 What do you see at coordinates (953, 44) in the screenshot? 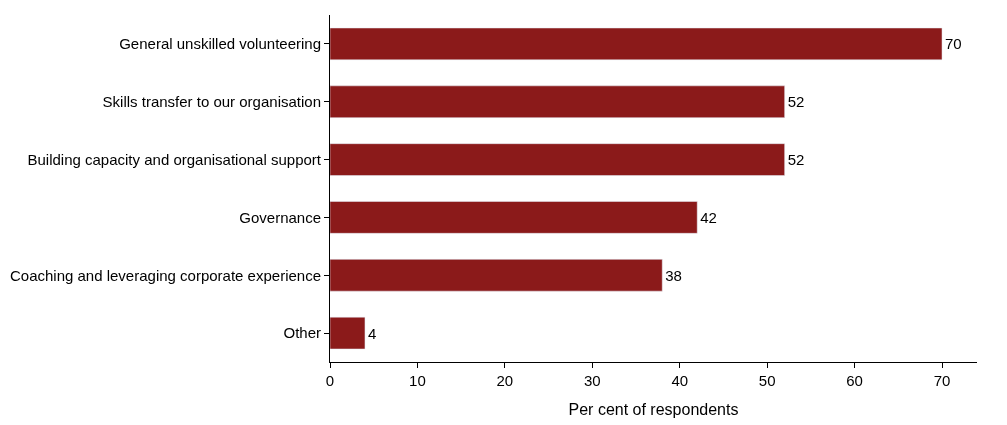
I see `data-label: 70` at bounding box center [953, 44].